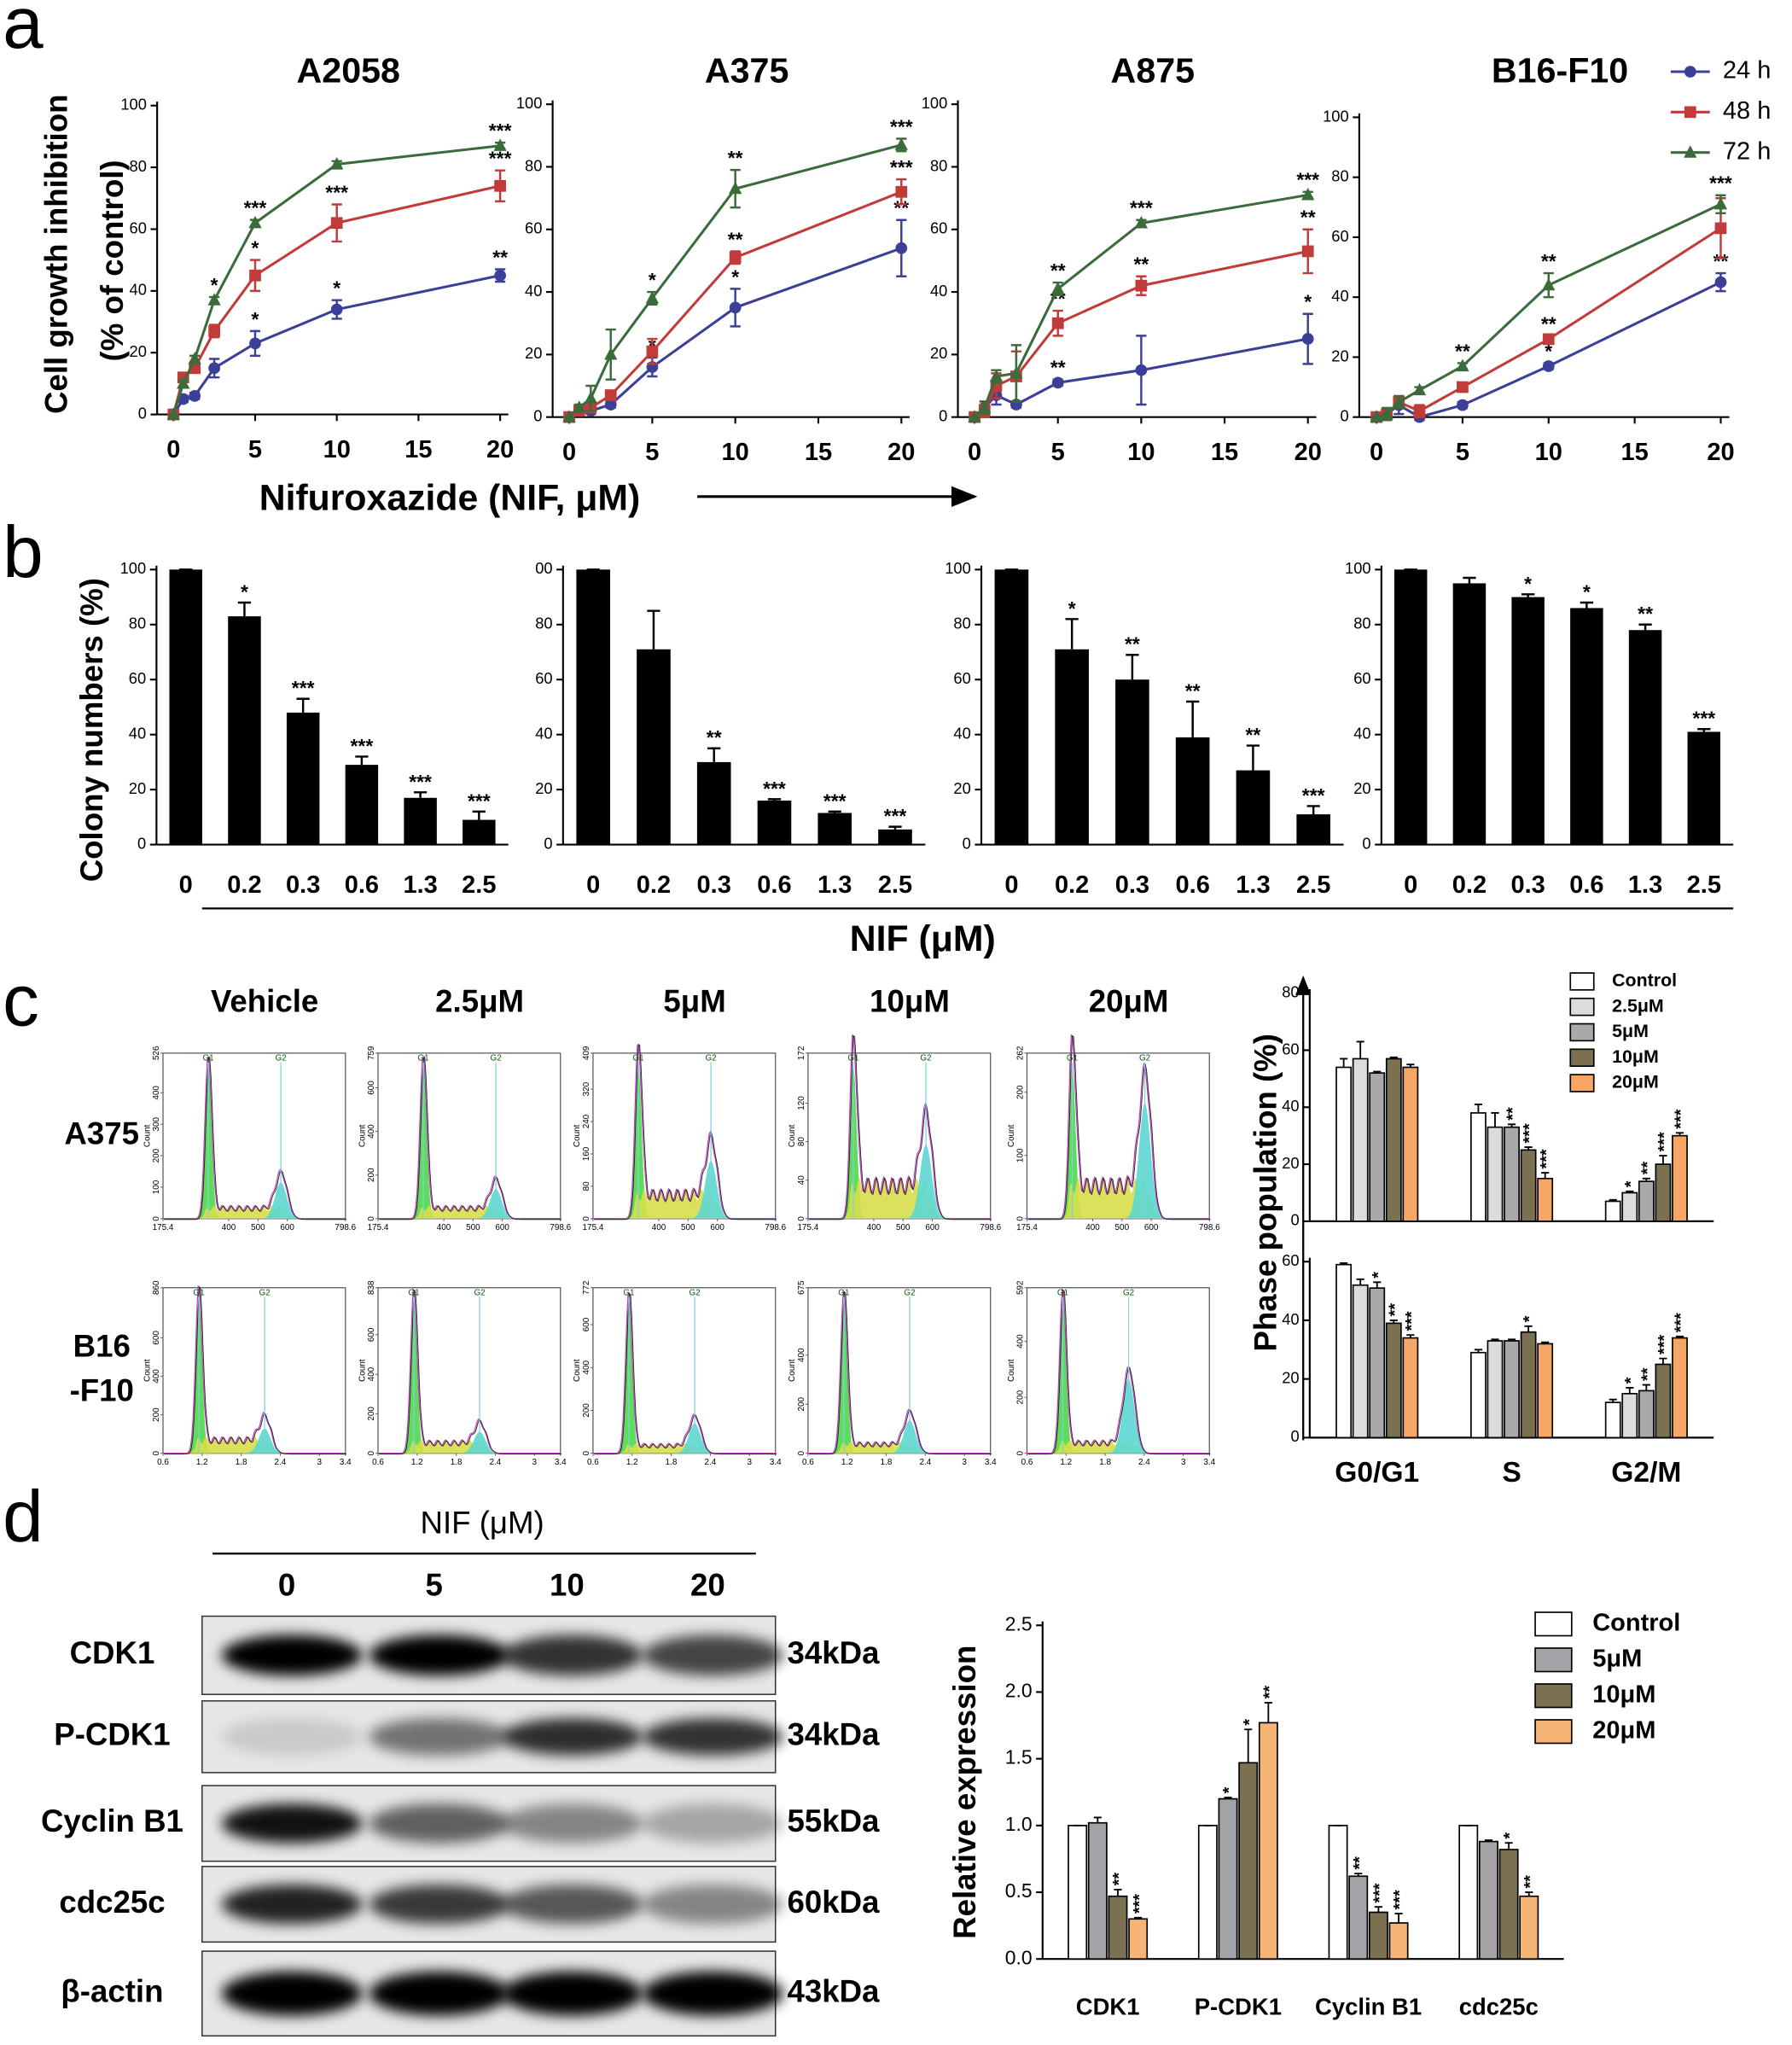 Image resolution: width=1792 pixels, height=2045 pixels. I want to click on y-tick-label: 592, so click(1020, 1287).